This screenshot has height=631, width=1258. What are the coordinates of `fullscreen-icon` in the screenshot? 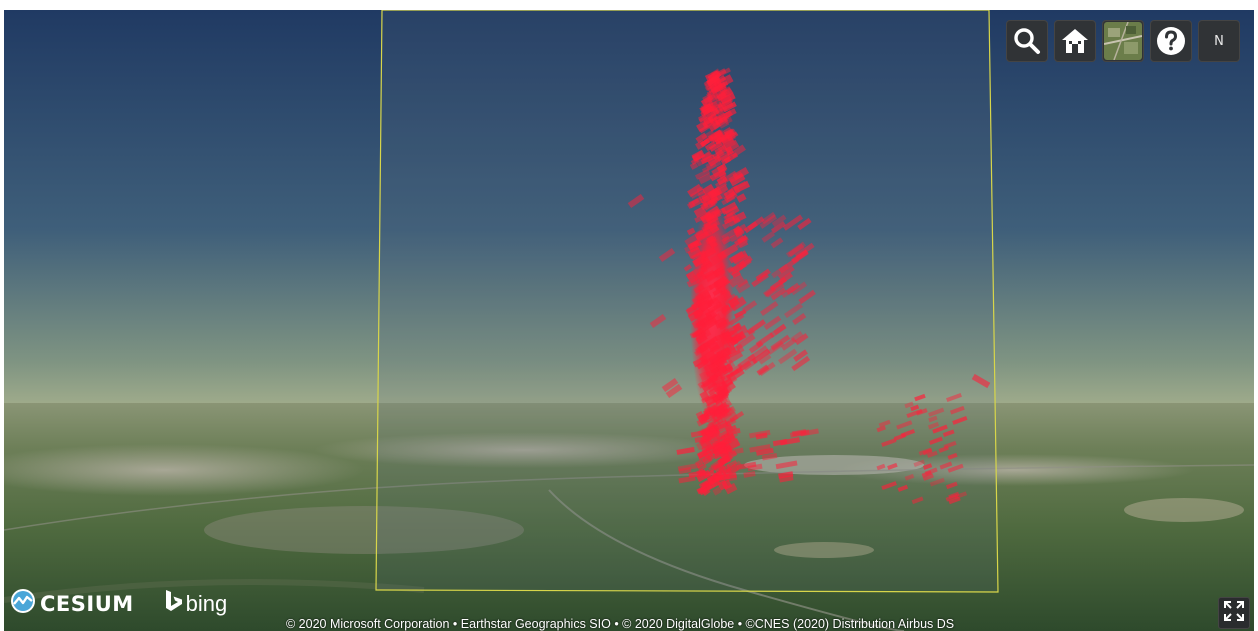 It's located at (1234, 613).